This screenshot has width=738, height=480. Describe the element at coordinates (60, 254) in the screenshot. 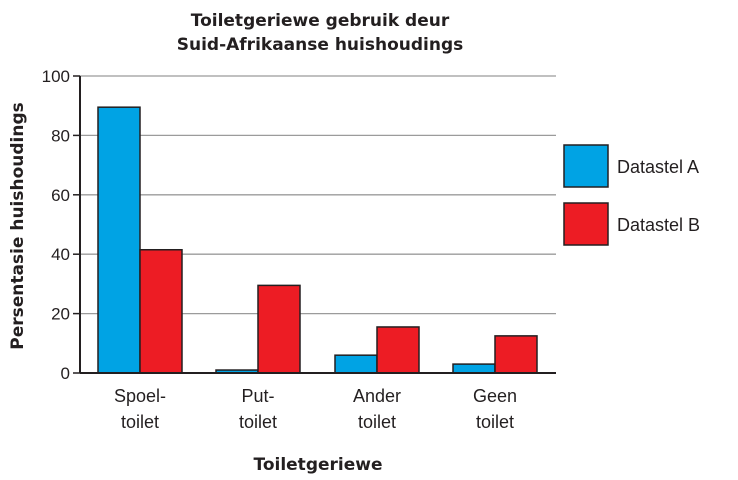

I see `y-tick-label: 40` at that location.